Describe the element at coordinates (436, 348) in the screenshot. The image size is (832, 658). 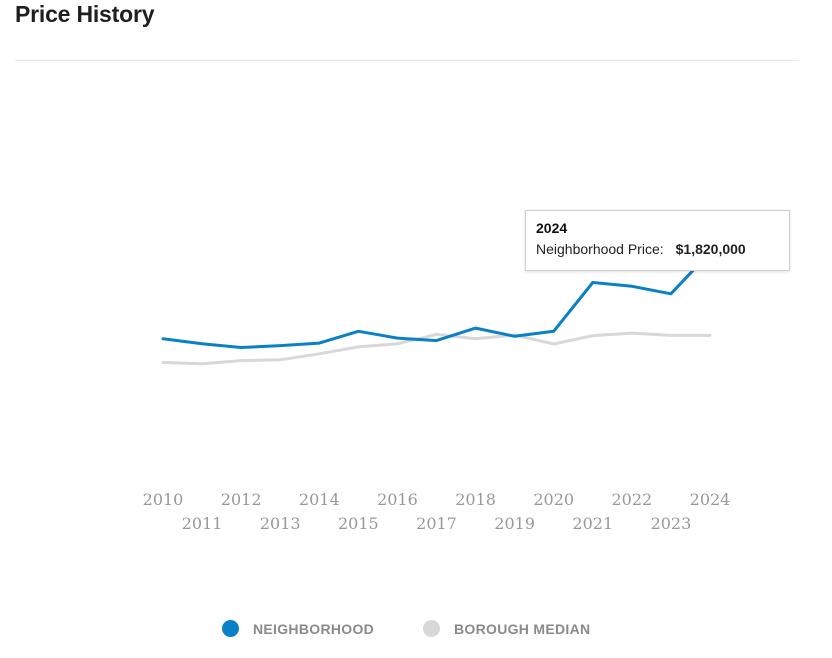
I see `series-line-borough-median` at that location.